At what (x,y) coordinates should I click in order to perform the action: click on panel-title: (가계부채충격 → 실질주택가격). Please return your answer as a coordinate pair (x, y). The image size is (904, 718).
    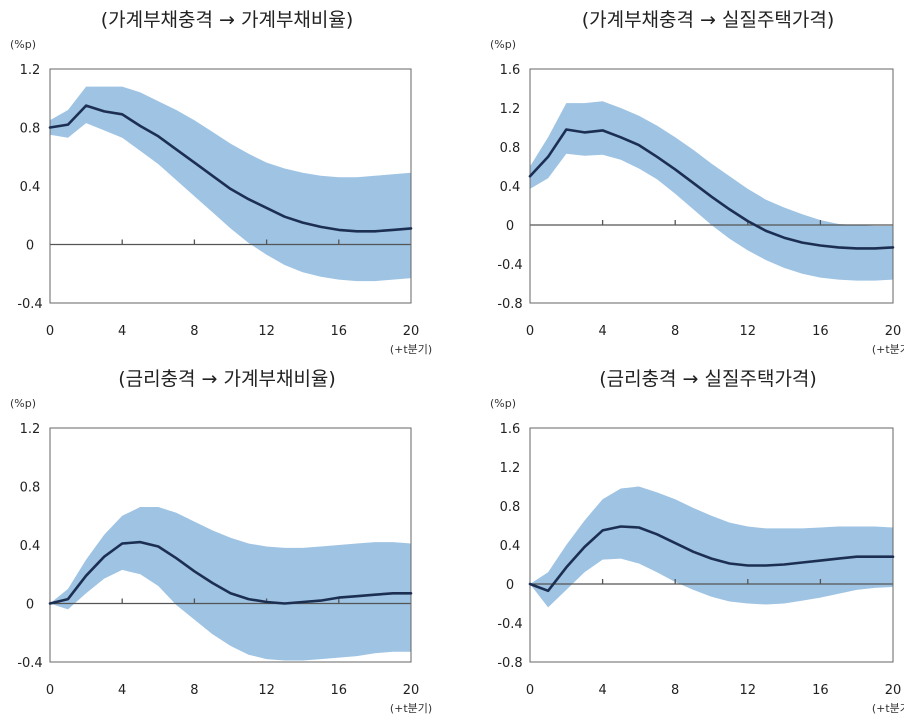
    Looking at the image, I should click on (708, 20).